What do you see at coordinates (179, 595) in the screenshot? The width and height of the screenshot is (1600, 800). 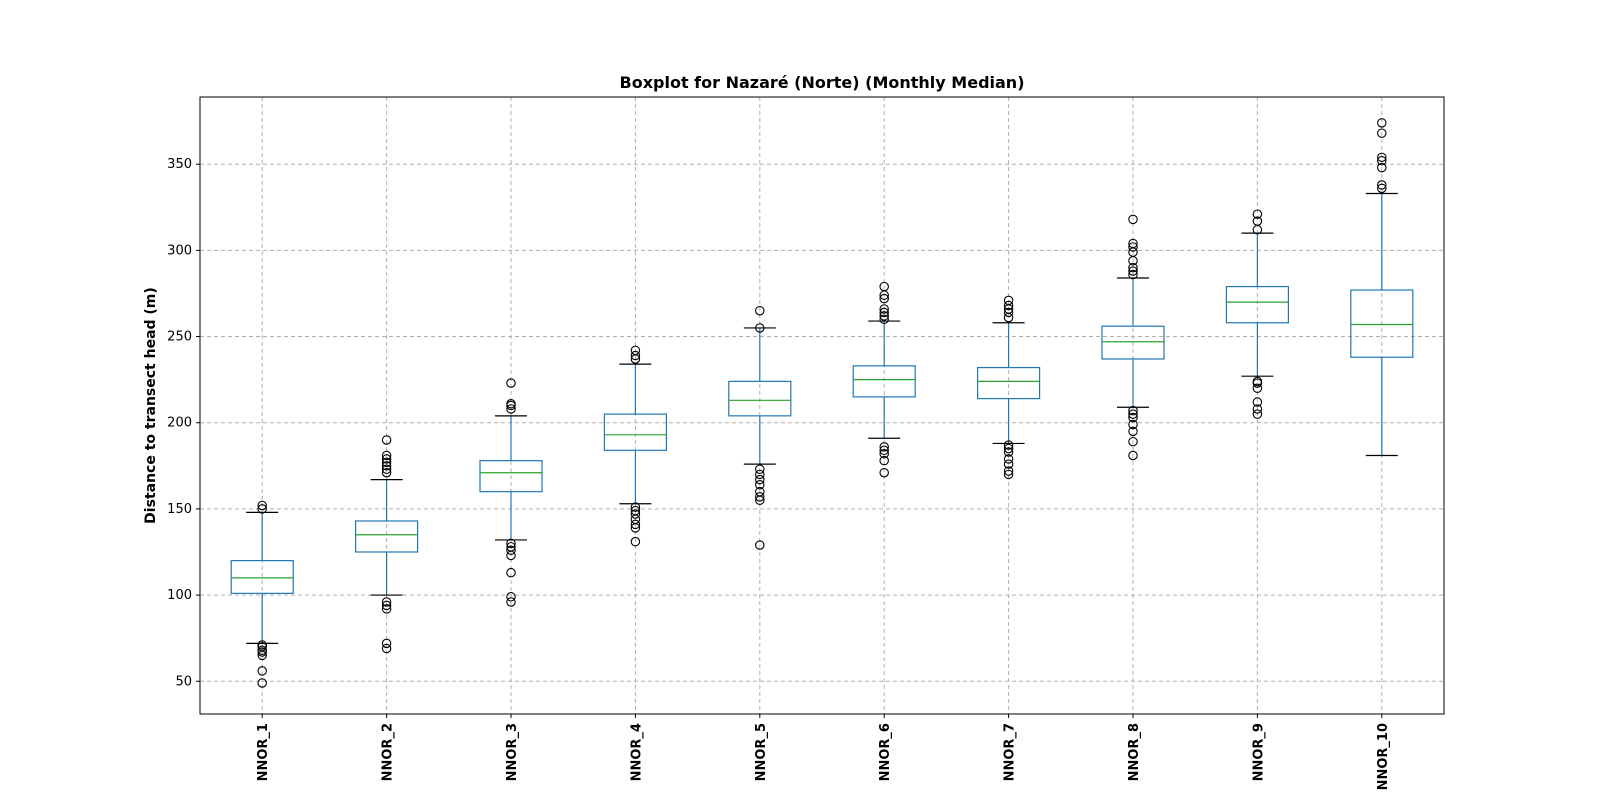 I see `y-tick-label: 100` at bounding box center [179, 595].